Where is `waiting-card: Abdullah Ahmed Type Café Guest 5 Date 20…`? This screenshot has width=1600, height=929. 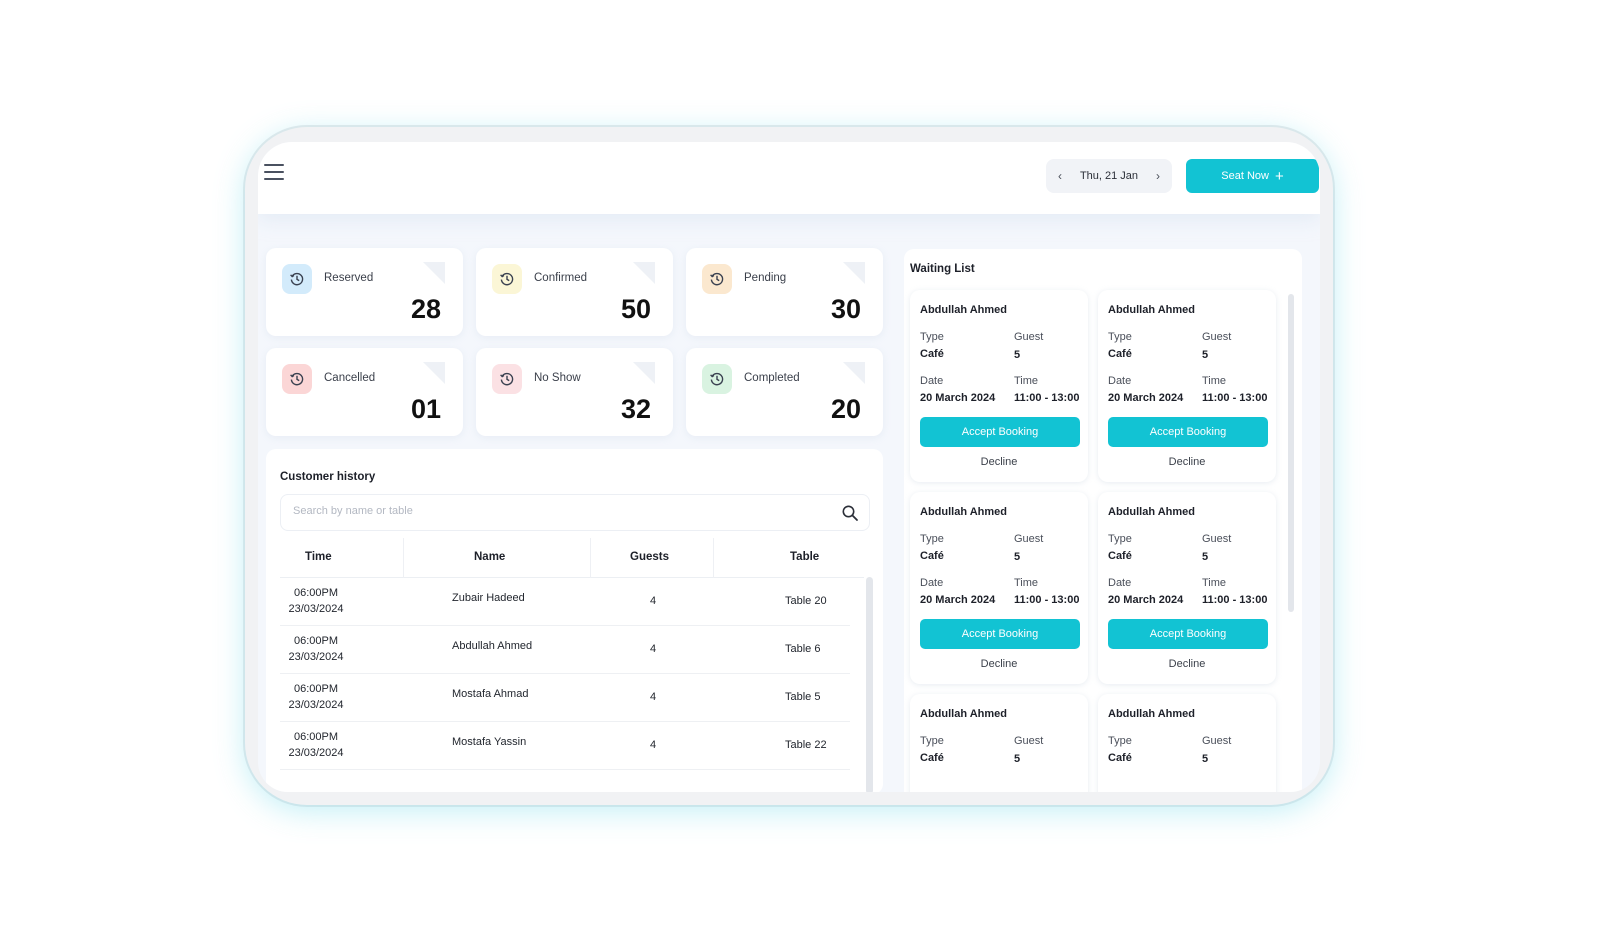
waiting-card: Abdullah Ahmed Type Café Guest 5 Date 20… is located at coordinates (1187, 386).